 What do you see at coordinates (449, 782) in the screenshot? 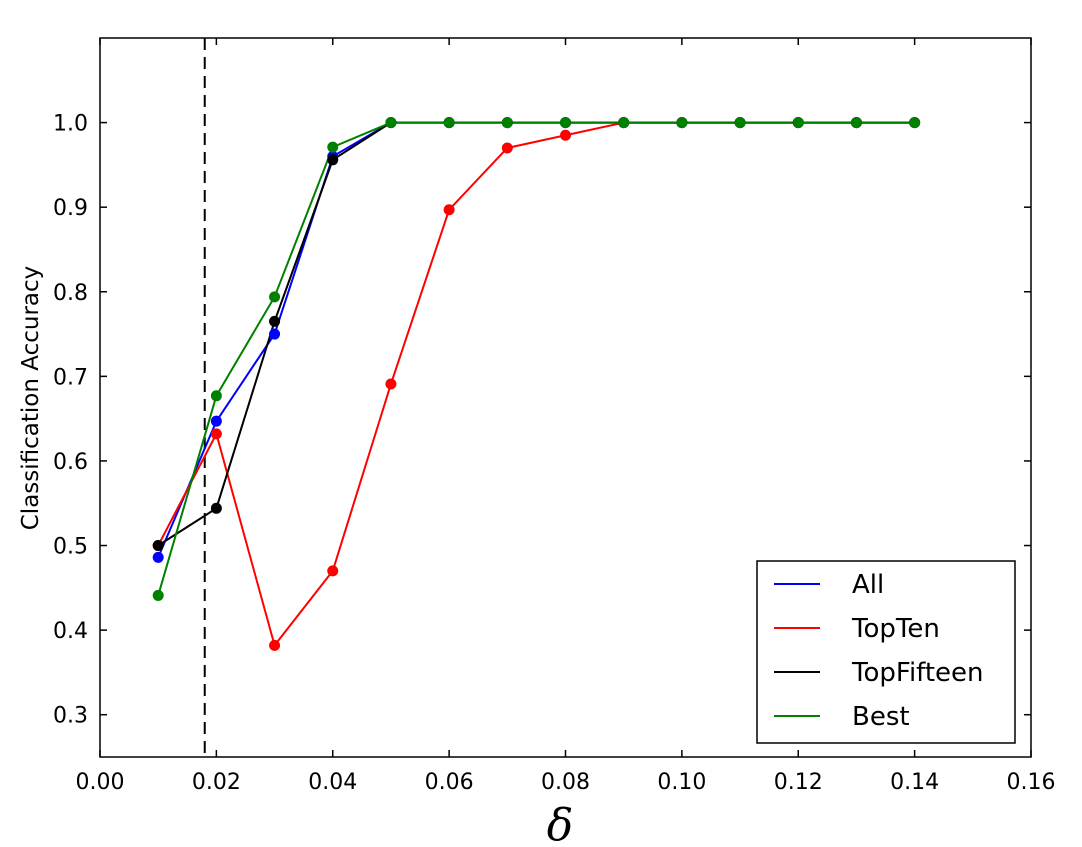
I see `x-tick-label: 0.06` at bounding box center [449, 782].